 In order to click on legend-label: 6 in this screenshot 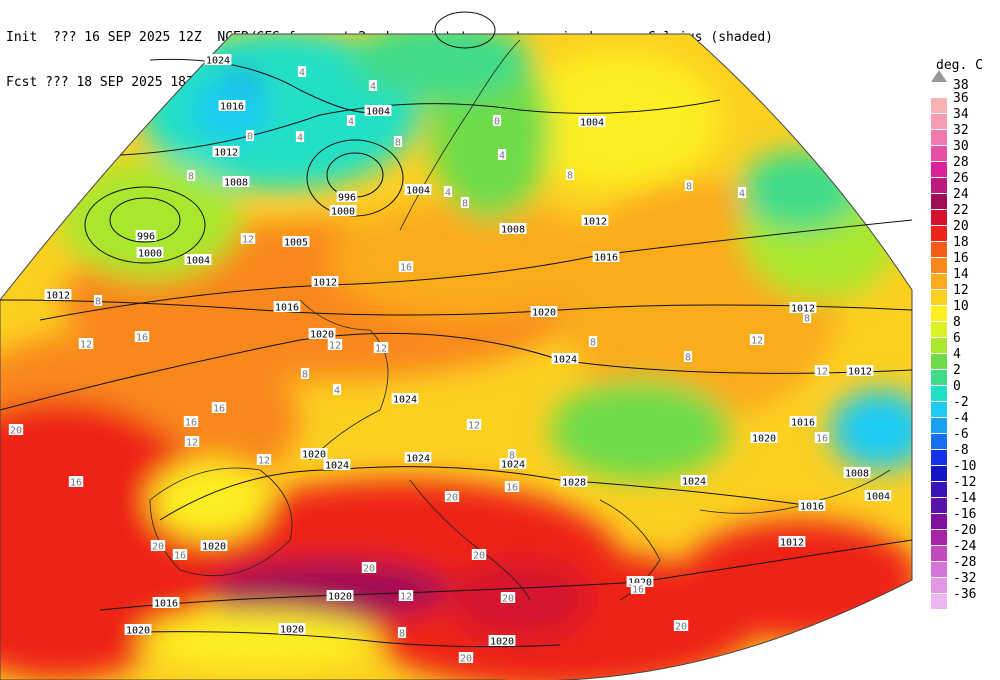, I will do `click(957, 338)`.